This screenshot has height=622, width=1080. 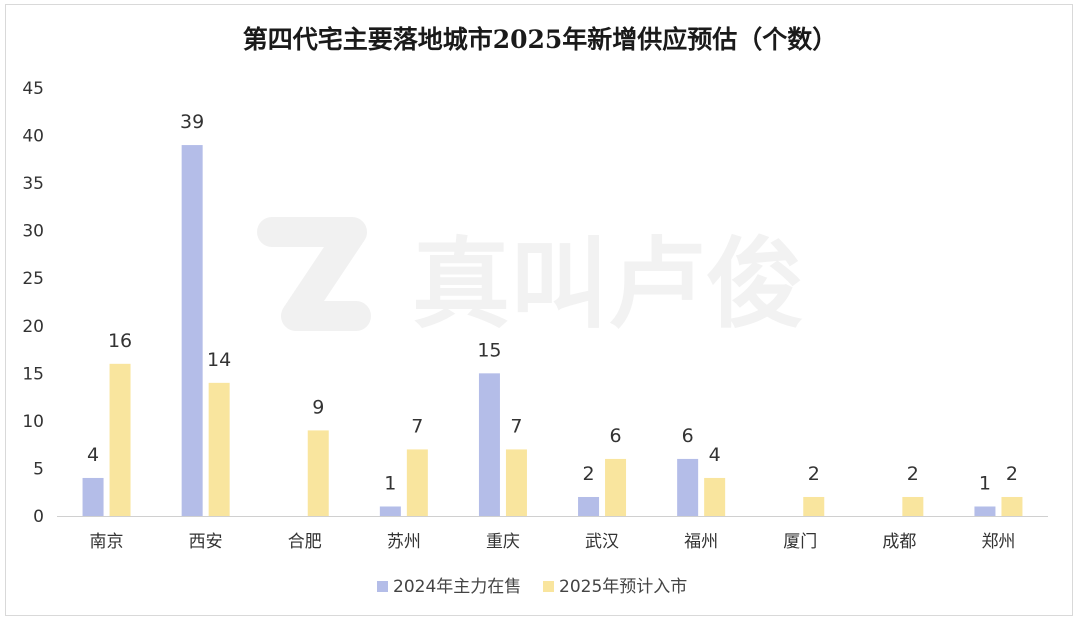 I want to click on x-tick-label: 厦门, so click(x=800, y=542).